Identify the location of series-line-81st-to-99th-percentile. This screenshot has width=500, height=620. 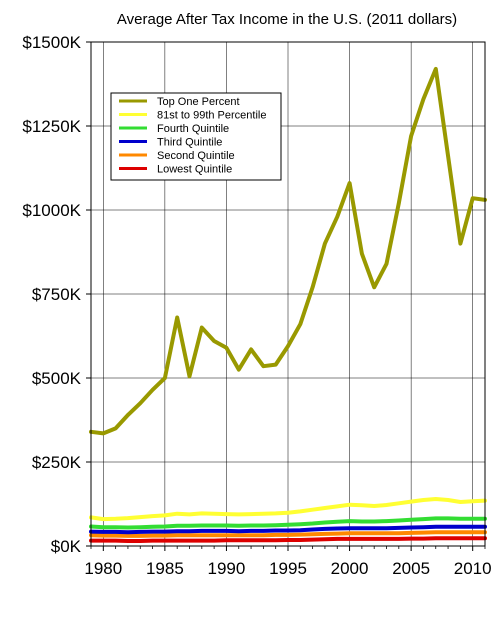
(288, 509).